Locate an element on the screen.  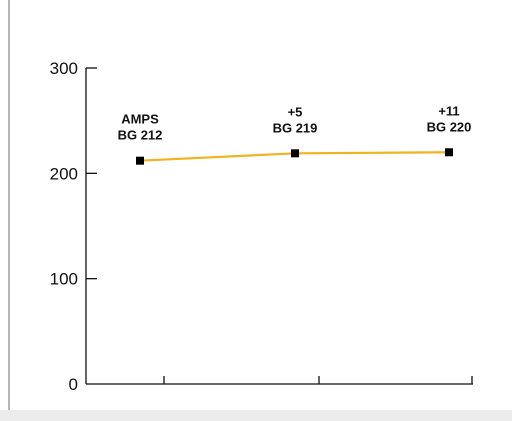
left-border-line is located at coordinates (9, 205).